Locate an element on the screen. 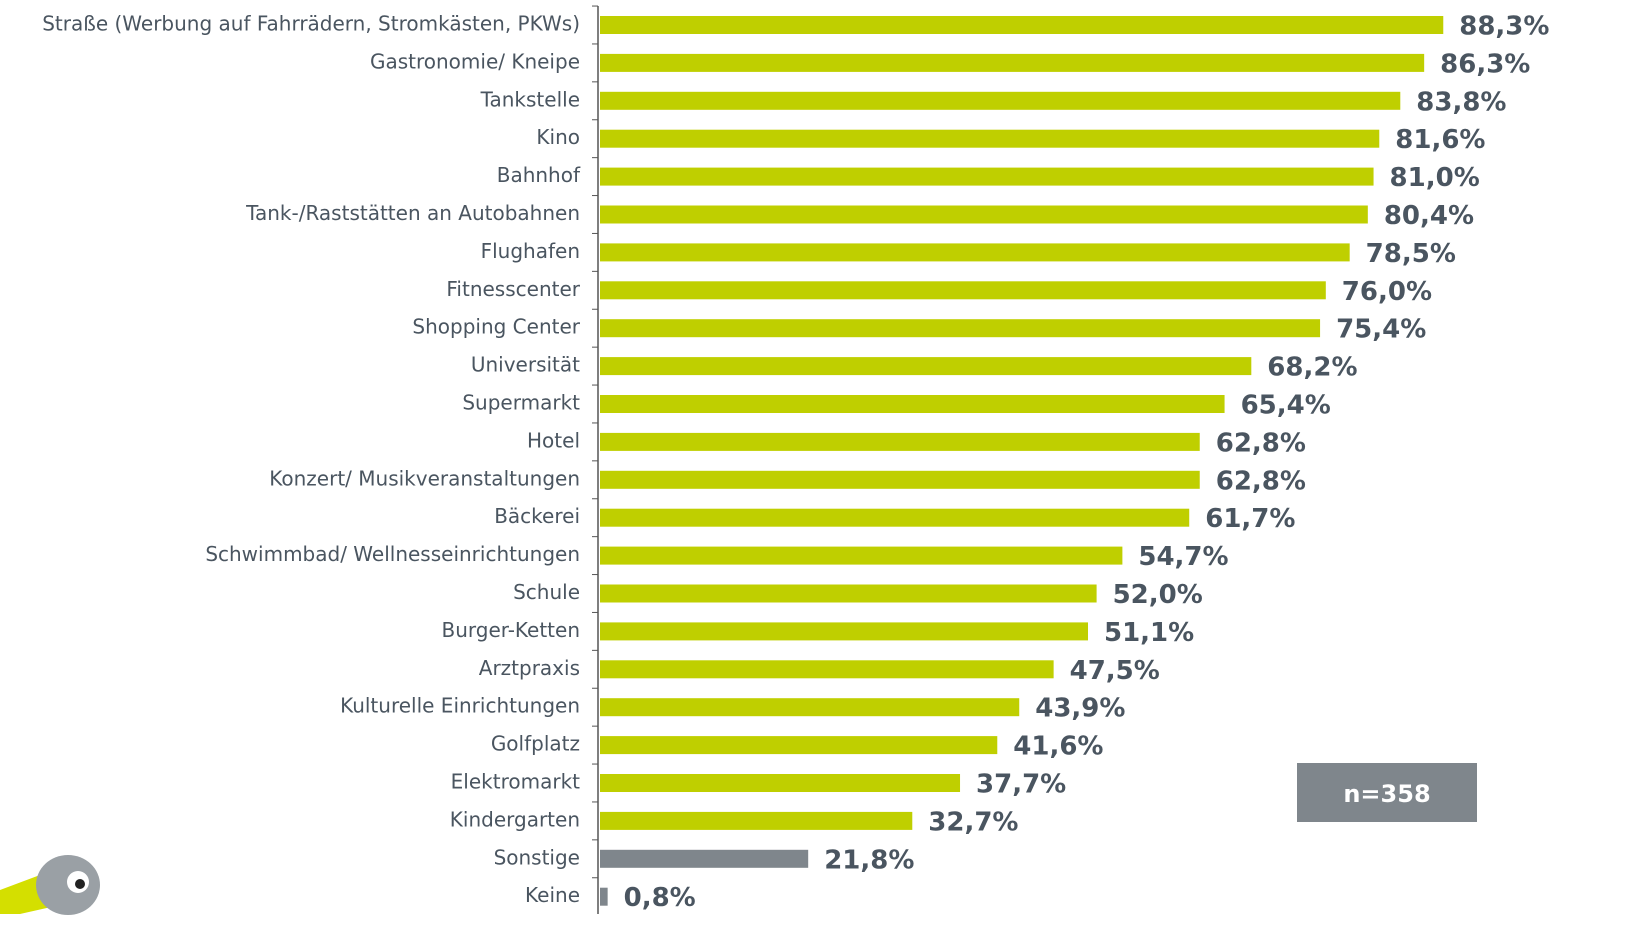 Image resolution: width=1625 pixels, height=947 pixels. value-label: 0,8% is located at coordinates (660, 898).